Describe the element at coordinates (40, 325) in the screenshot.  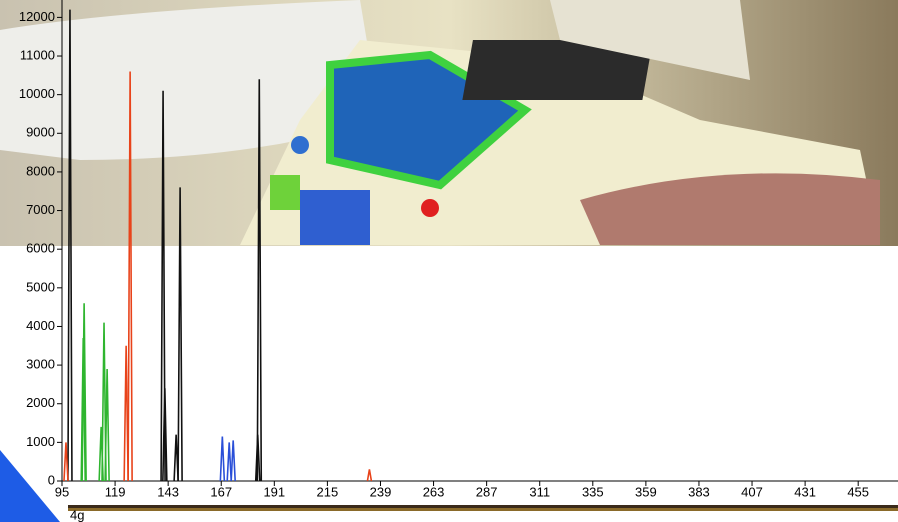
I see `y-tick-label: 4000` at that location.